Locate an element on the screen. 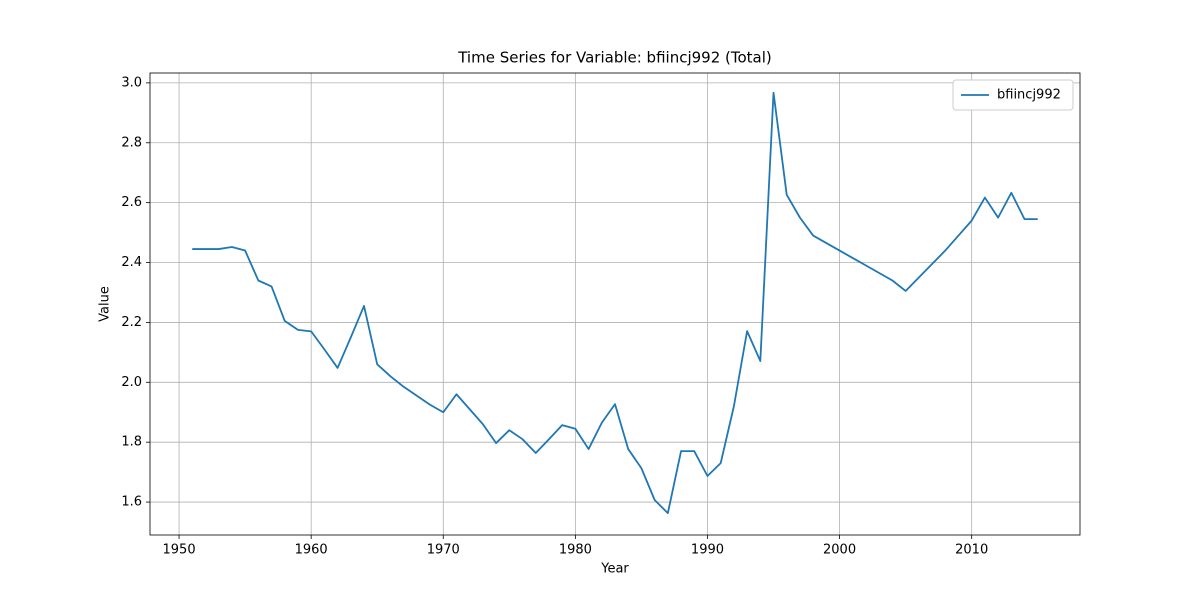  x-tick-label: 1980 is located at coordinates (575, 550).